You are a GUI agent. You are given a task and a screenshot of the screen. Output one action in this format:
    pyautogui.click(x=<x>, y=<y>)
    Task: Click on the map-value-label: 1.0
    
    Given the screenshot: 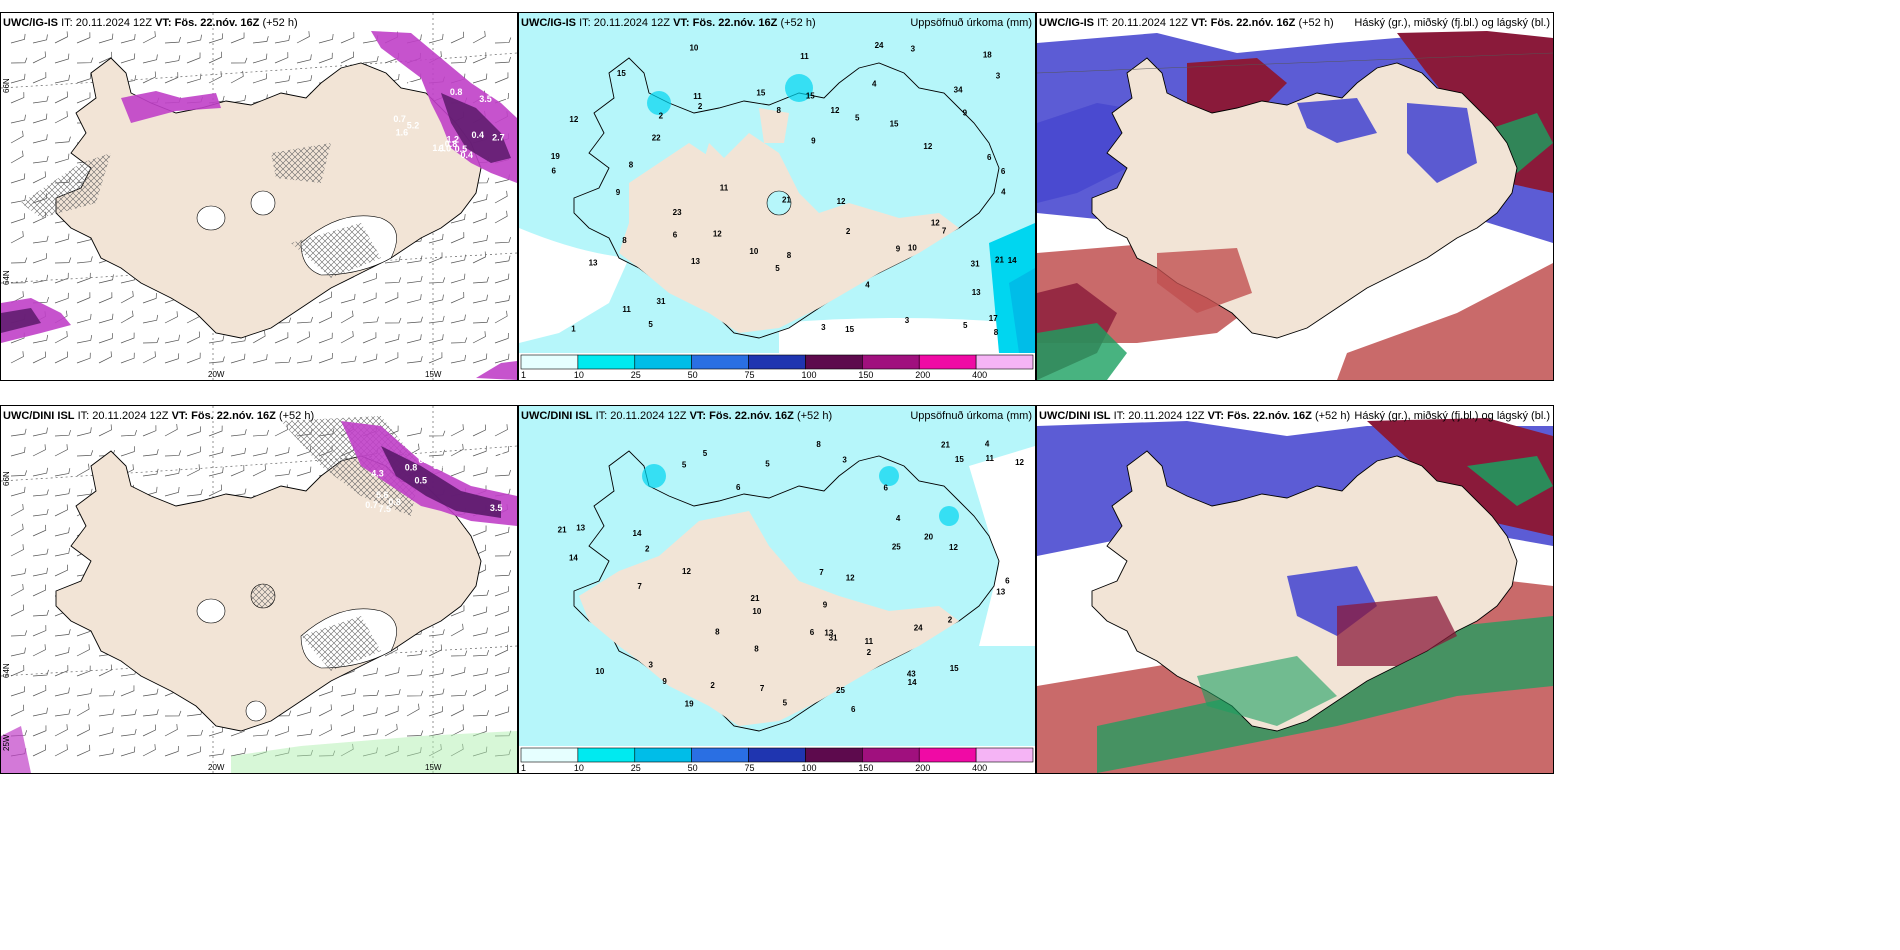 What is the action you would take?
    pyautogui.click(x=390, y=67)
    